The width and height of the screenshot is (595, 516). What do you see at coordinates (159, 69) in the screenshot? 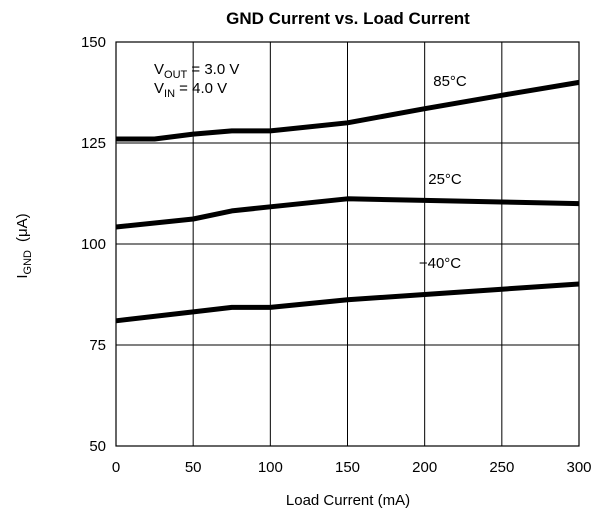
I see `annotation-vout-main: V` at bounding box center [159, 69].